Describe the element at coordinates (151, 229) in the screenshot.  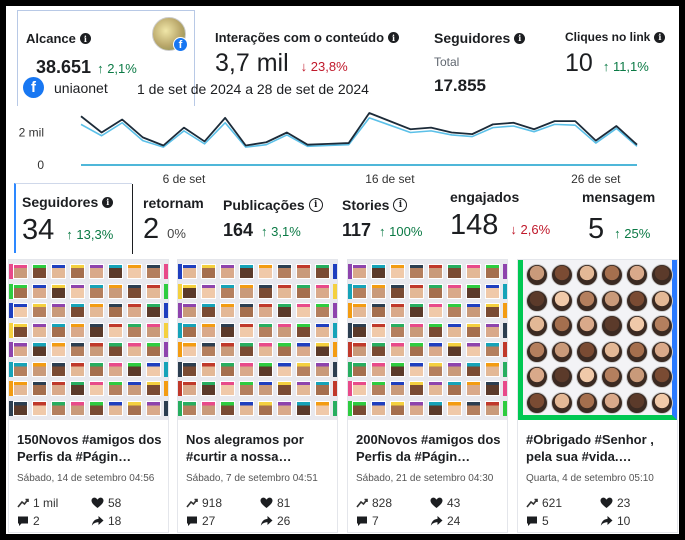
I see `retornam-value: 2` at that location.